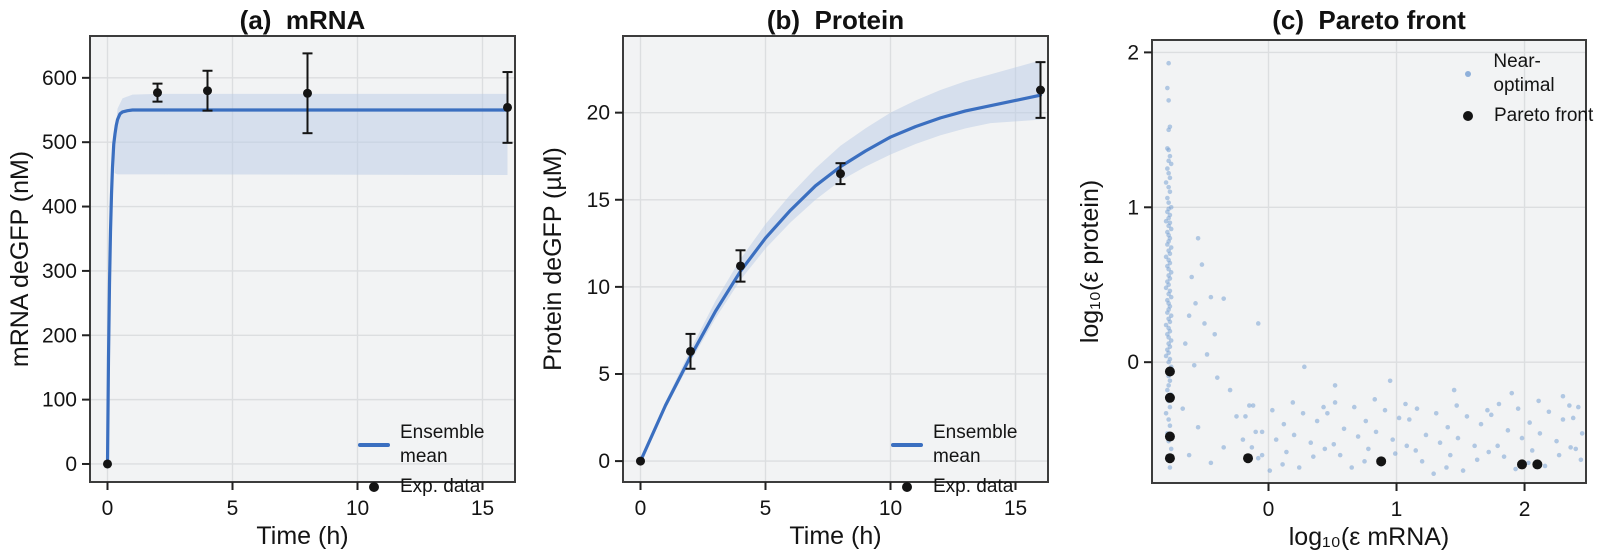  I want to click on y-tick-label: 500, so click(59, 142).